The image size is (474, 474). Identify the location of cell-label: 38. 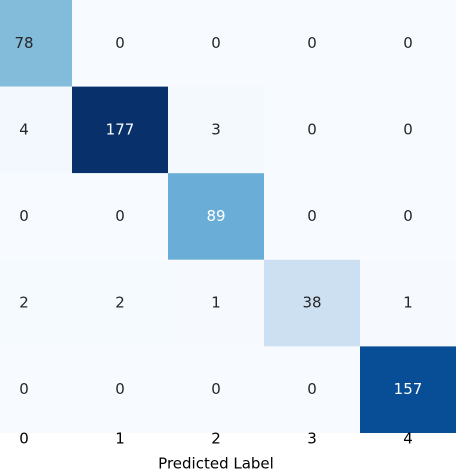
(311, 303).